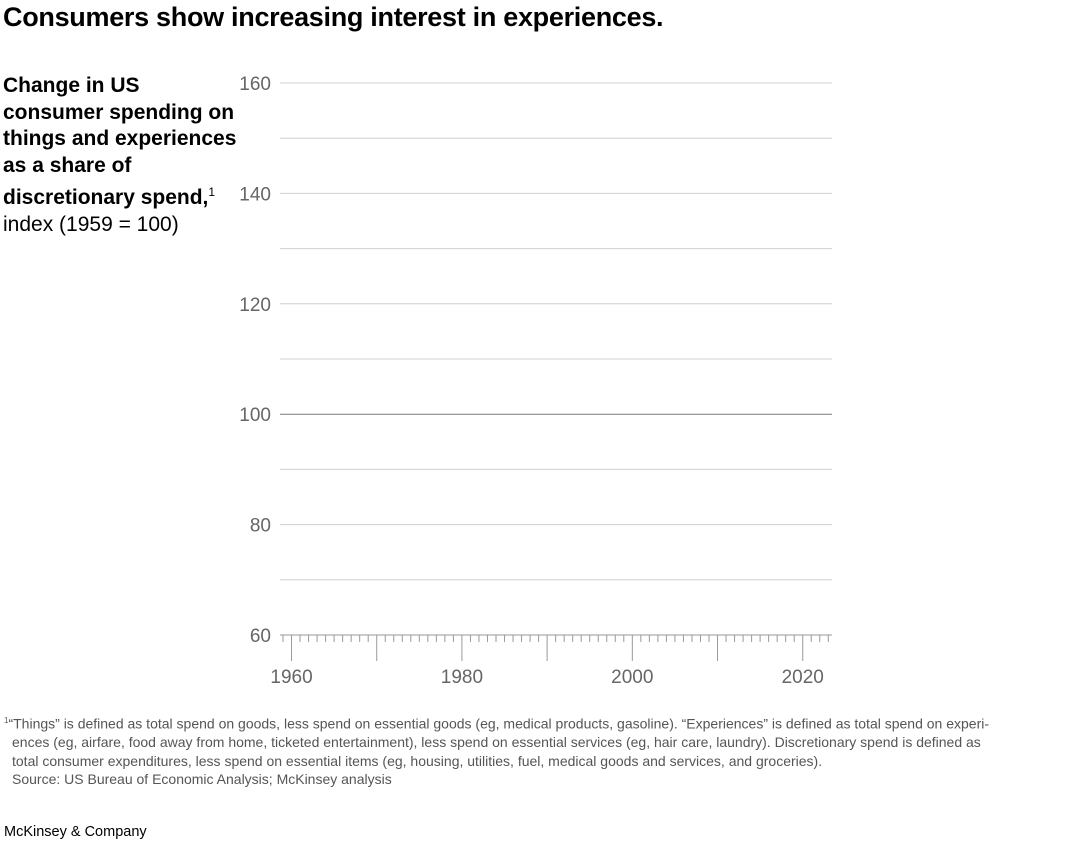 The image size is (1080, 851). Describe the element at coordinates (632, 677) in the screenshot. I see `x-tick-label: 2000` at that location.